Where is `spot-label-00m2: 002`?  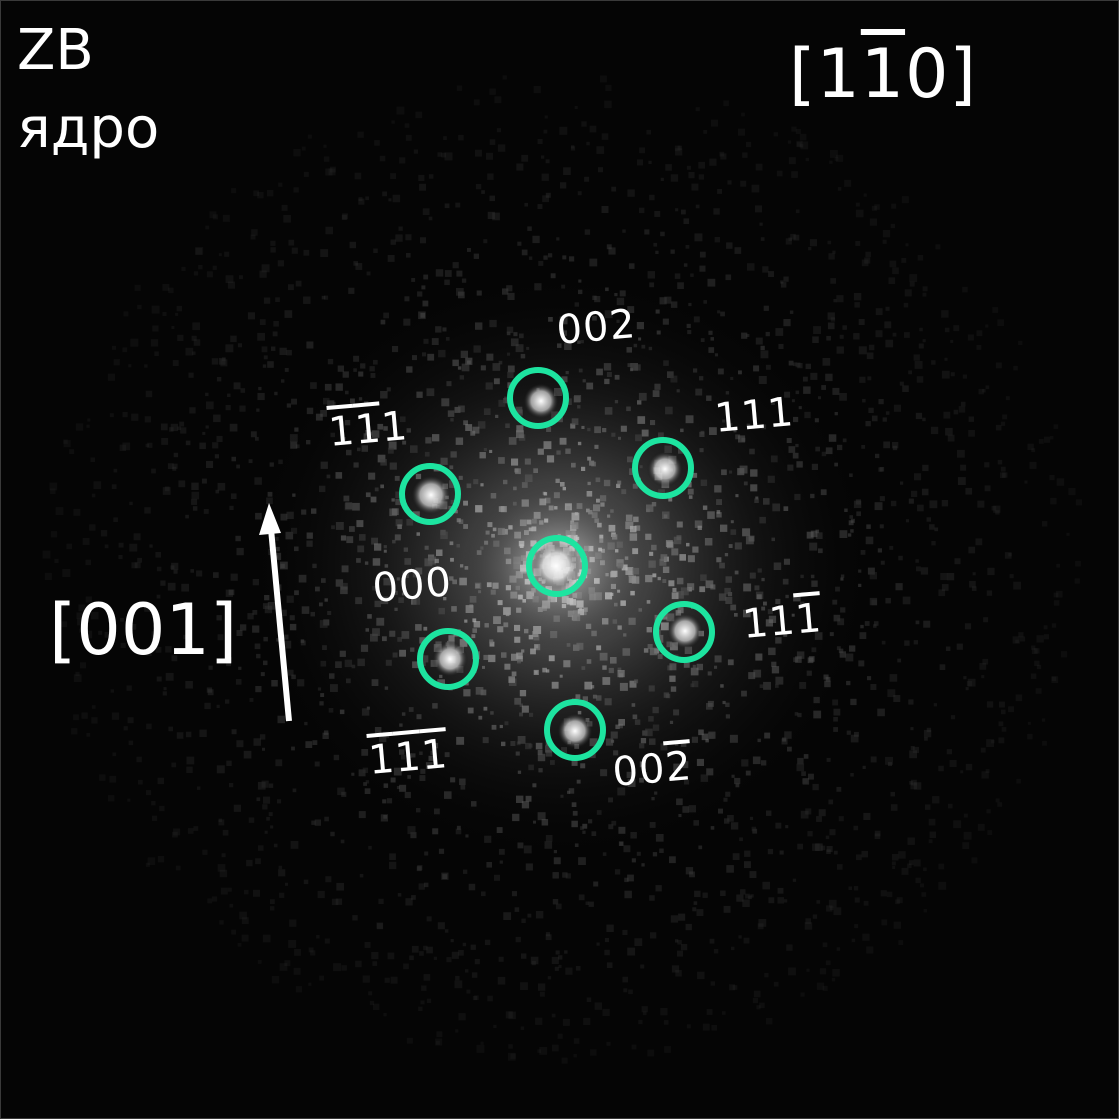 spot-label-00m2: 002 is located at coordinates (652, 769).